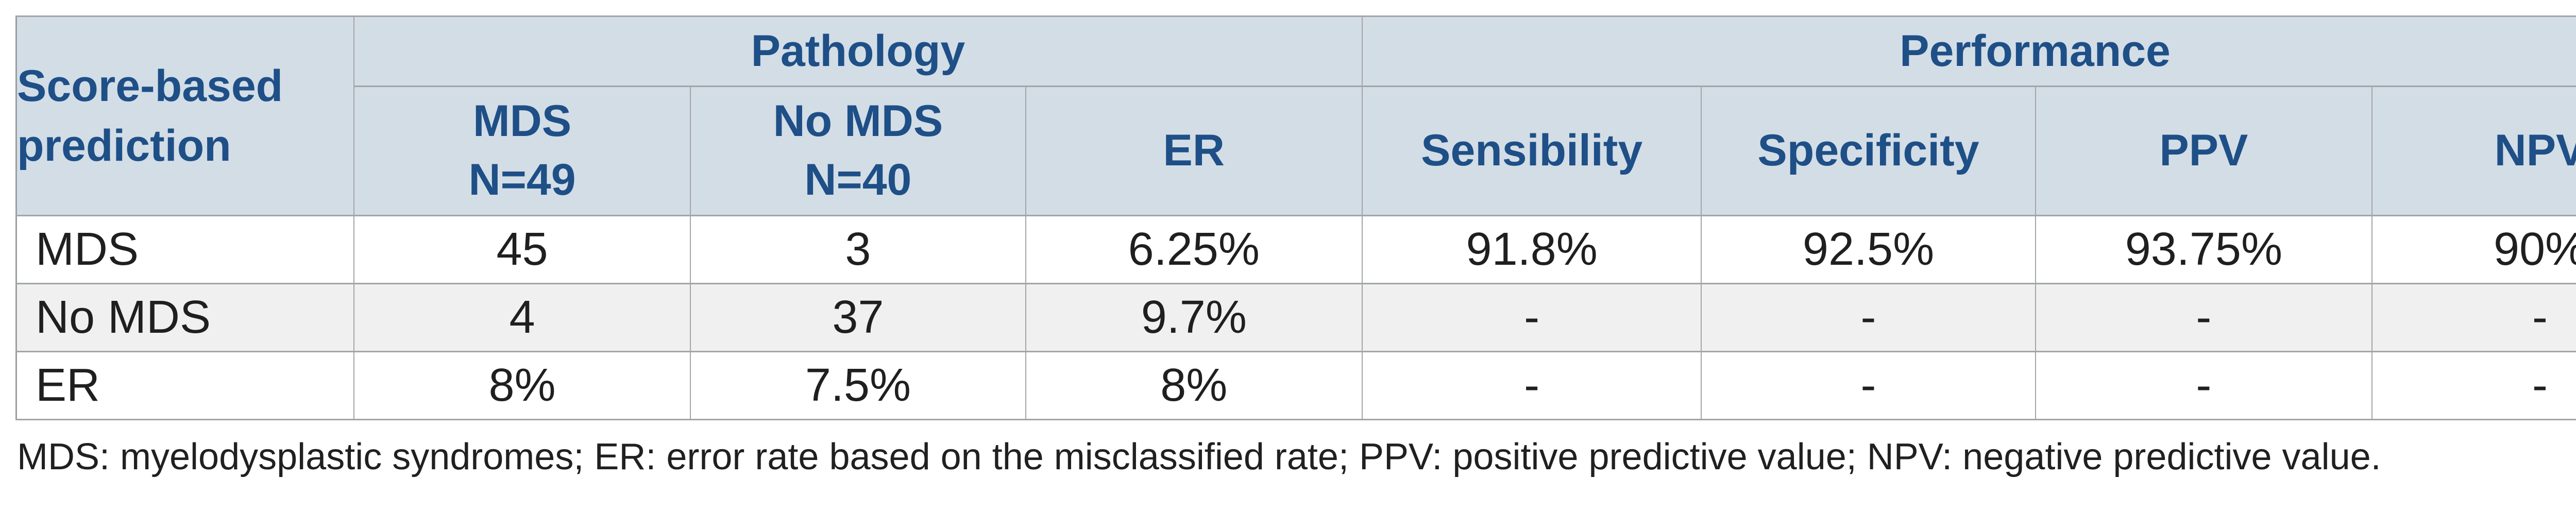  I want to click on col-header-no-mds-name: No MDS, so click(858, 122).